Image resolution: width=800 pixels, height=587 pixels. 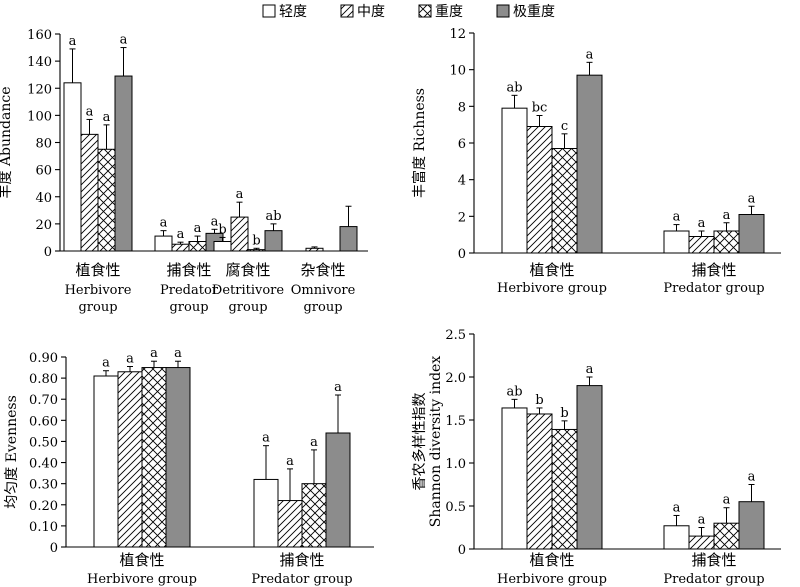 I want to click on y-tick-label: 120, so click(x=39, y=89).